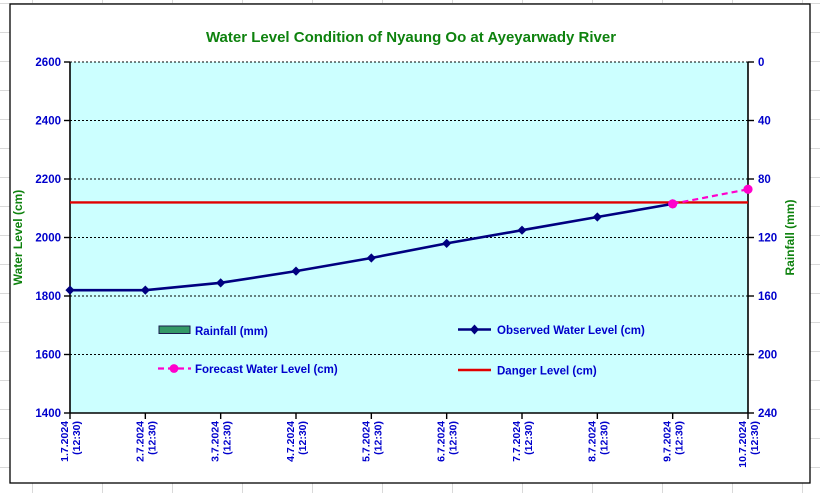 The image size is (820, 493). I want to click on right-axis-title: Rainfall (mm), so click(790, 237).